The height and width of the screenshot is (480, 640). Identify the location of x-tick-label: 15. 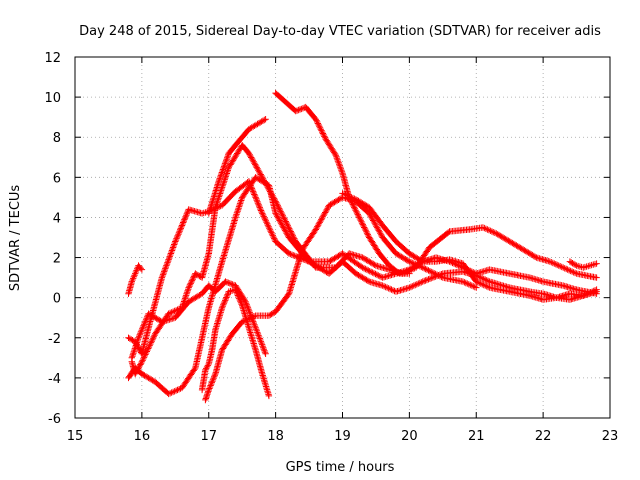
(75, 436).